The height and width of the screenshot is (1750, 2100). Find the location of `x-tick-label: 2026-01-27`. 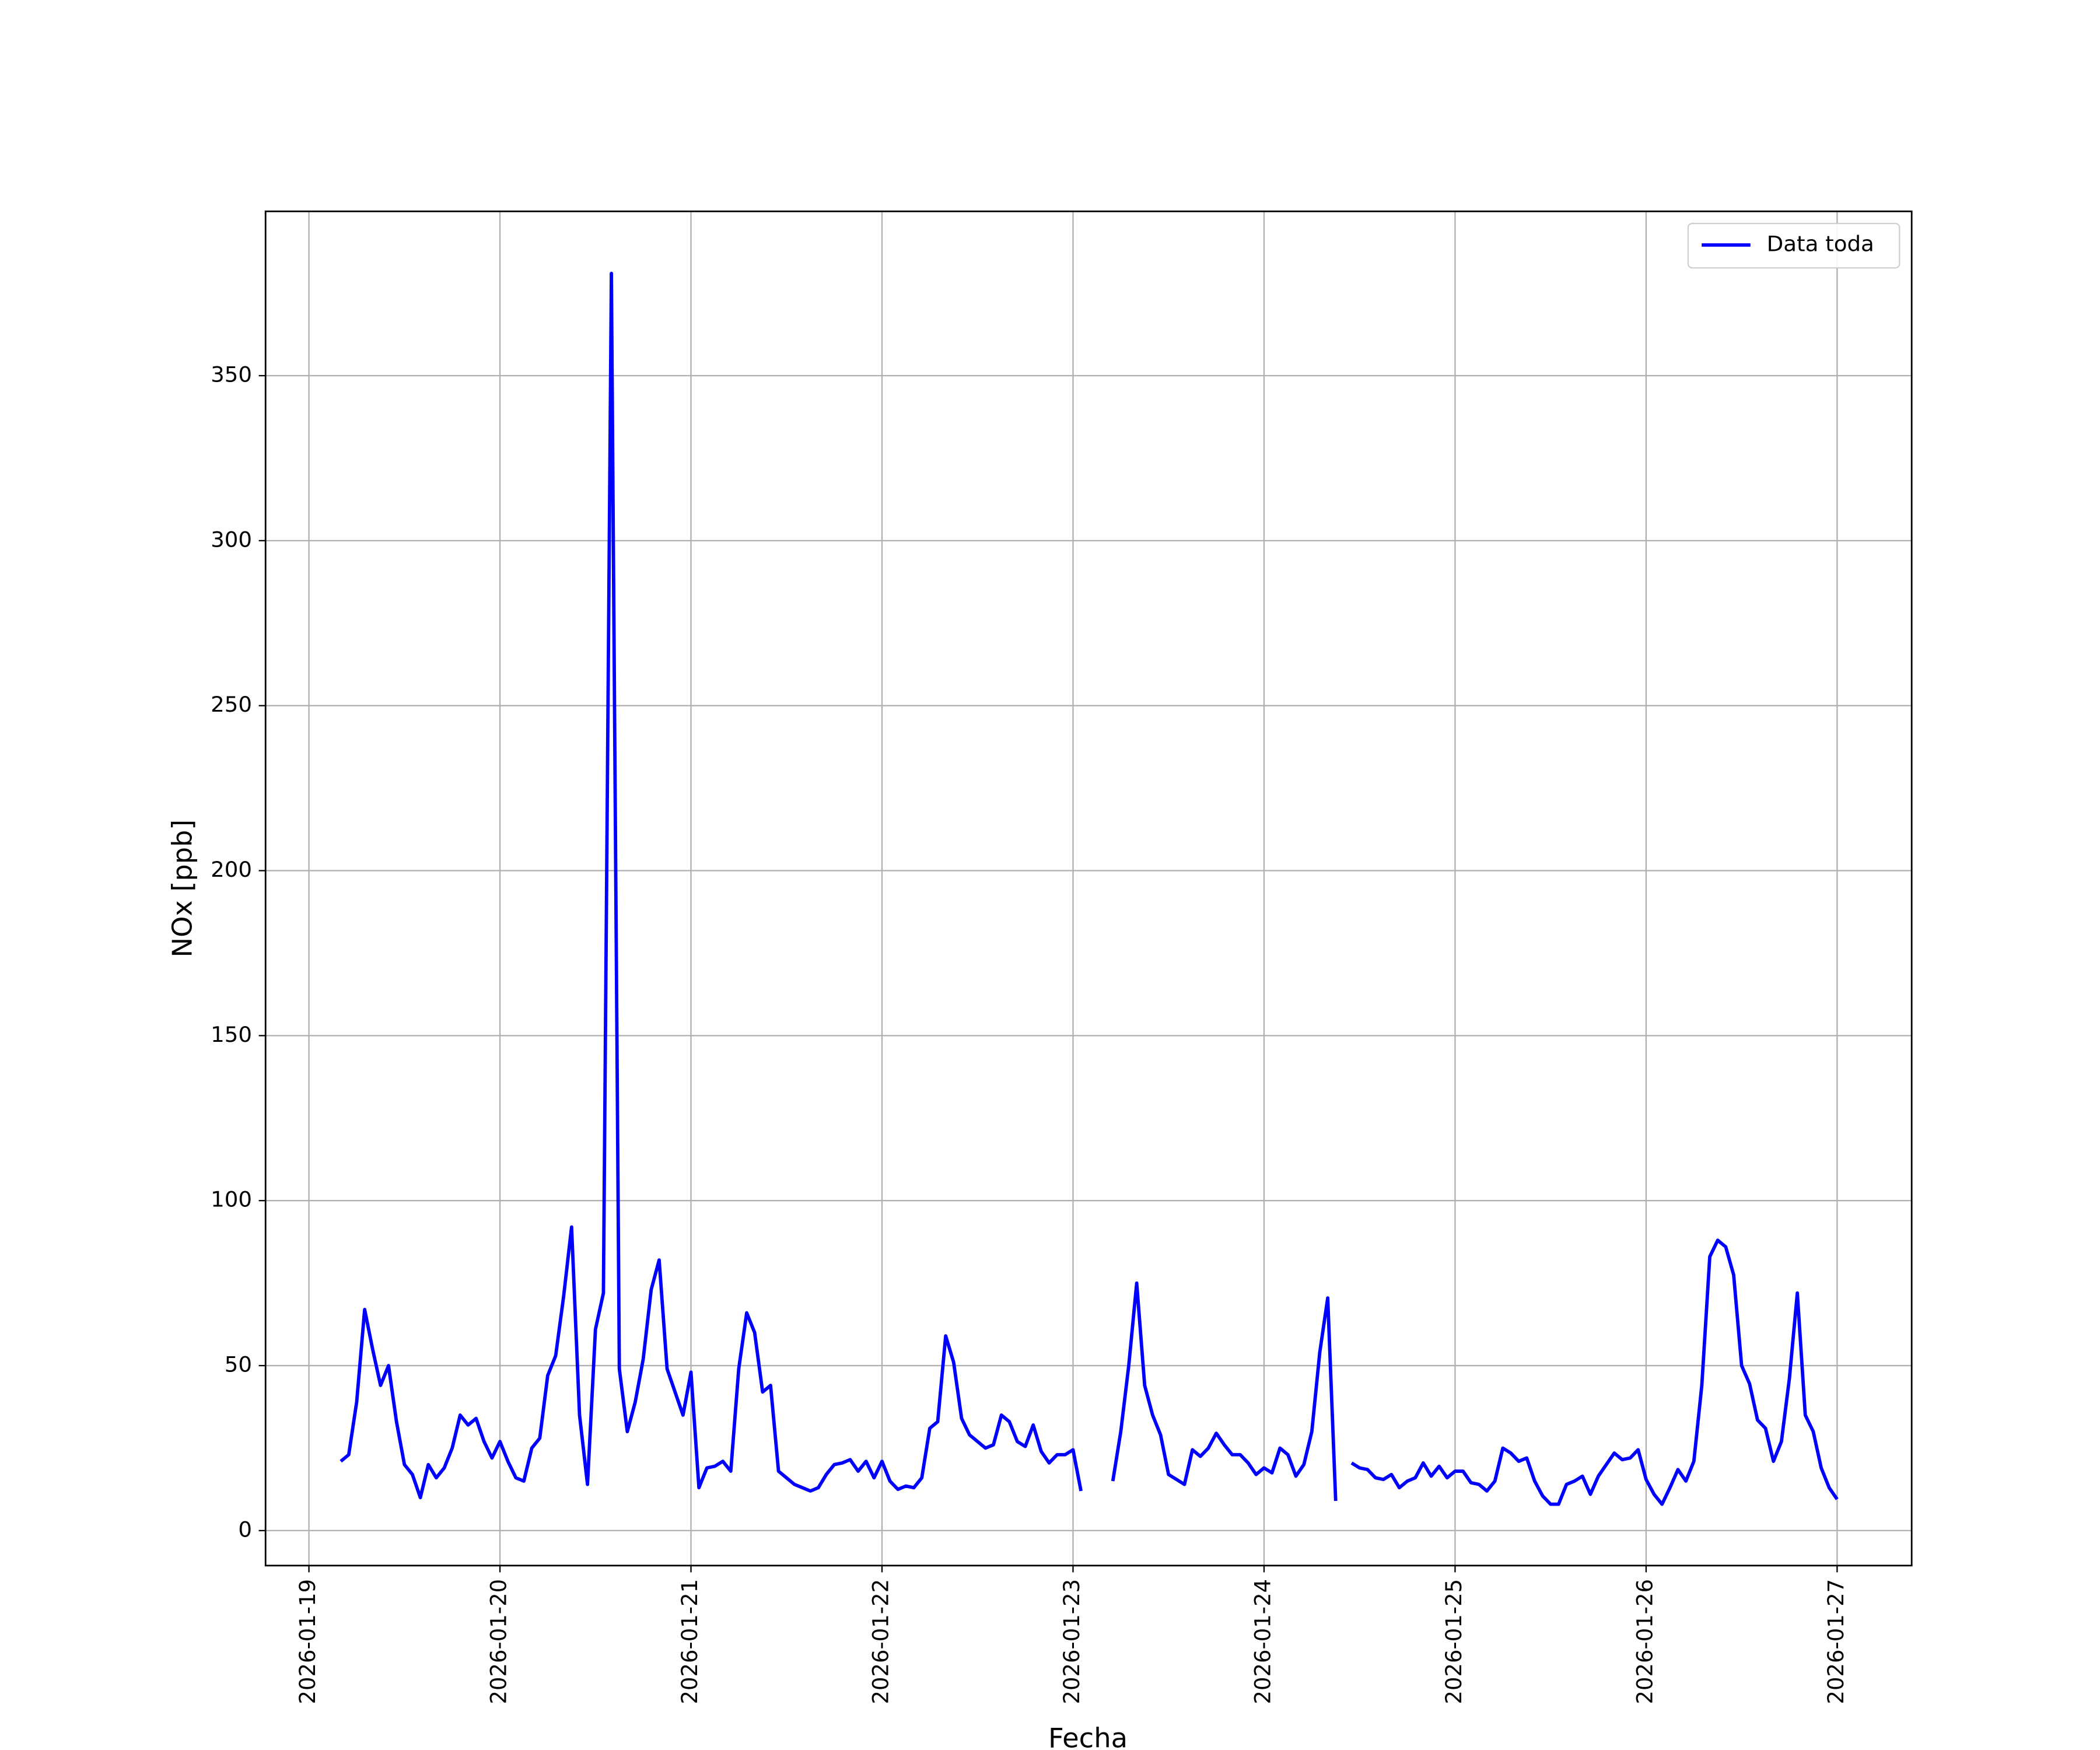

x-tick-label: 2026-01-27 is located at coordinates (1836, 1641).